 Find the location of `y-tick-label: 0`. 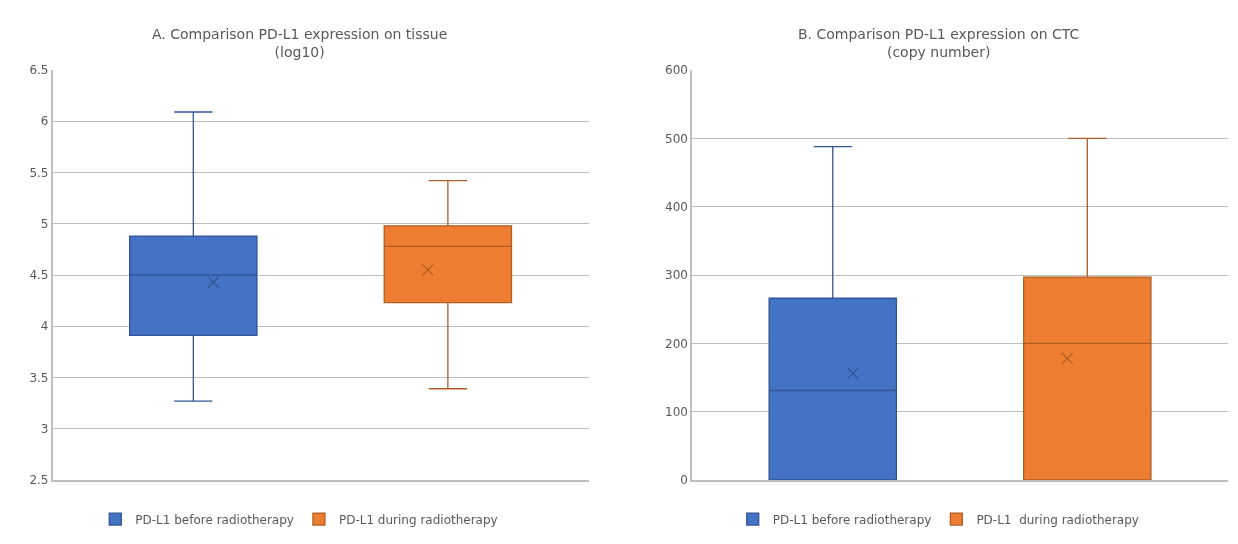

y-tick-label: 0 is located at coordinates (684, 480).